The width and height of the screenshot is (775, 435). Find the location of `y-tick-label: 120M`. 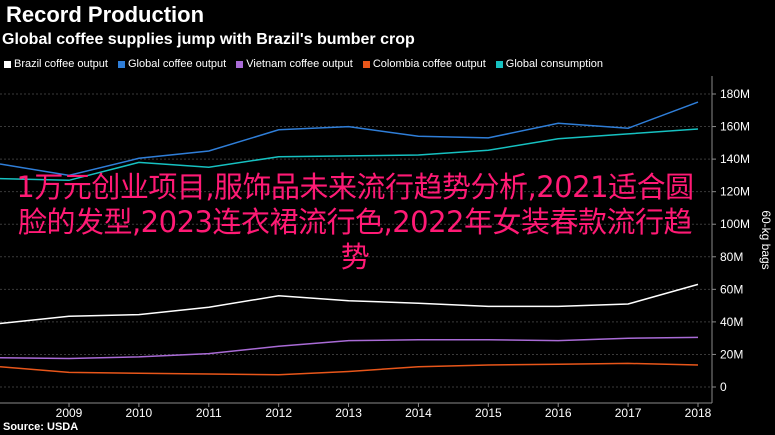

y-tick-label: 120M is located at coordinates (735, 192).